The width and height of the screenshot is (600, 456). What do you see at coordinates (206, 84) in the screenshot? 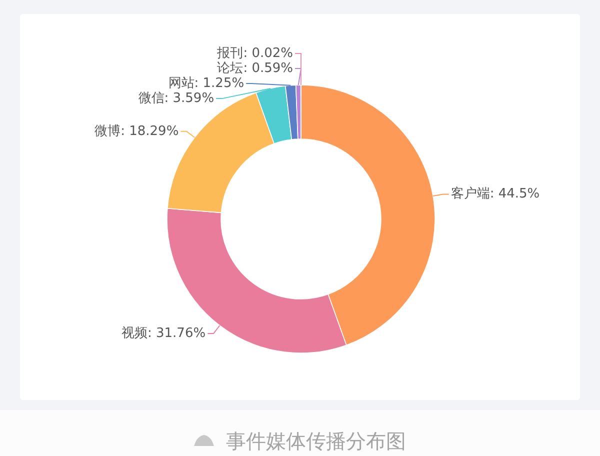
I see `slice-label: 网站: 1.25%` at bounding box center [206, 84].